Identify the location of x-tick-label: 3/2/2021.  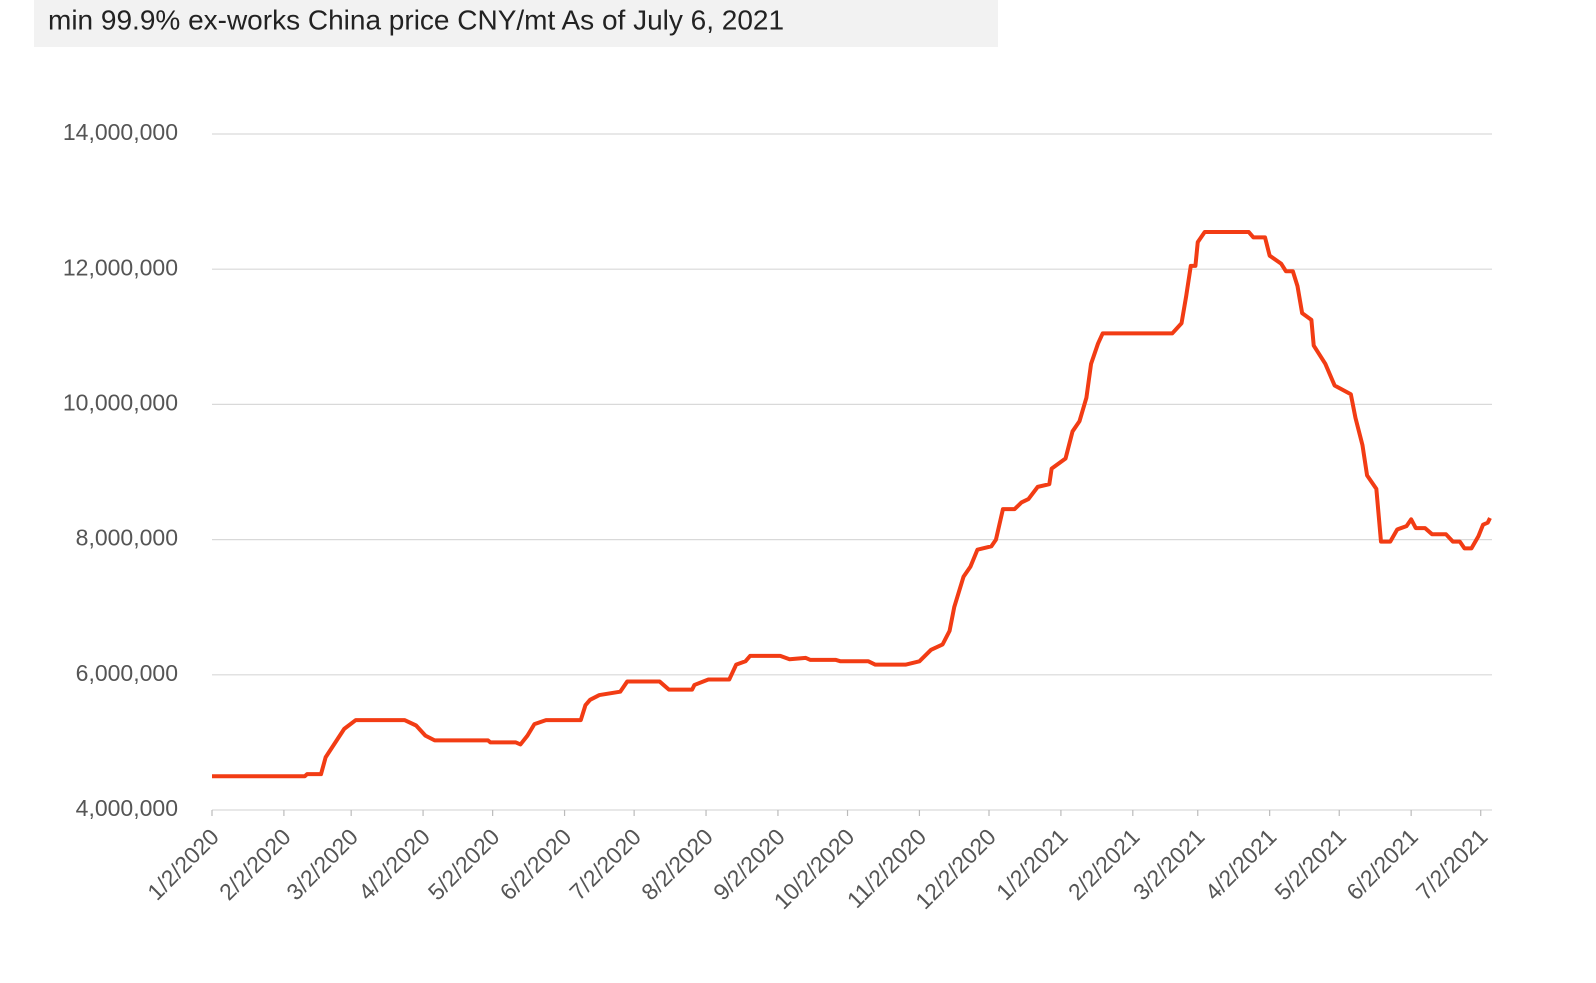
(1169, 864).